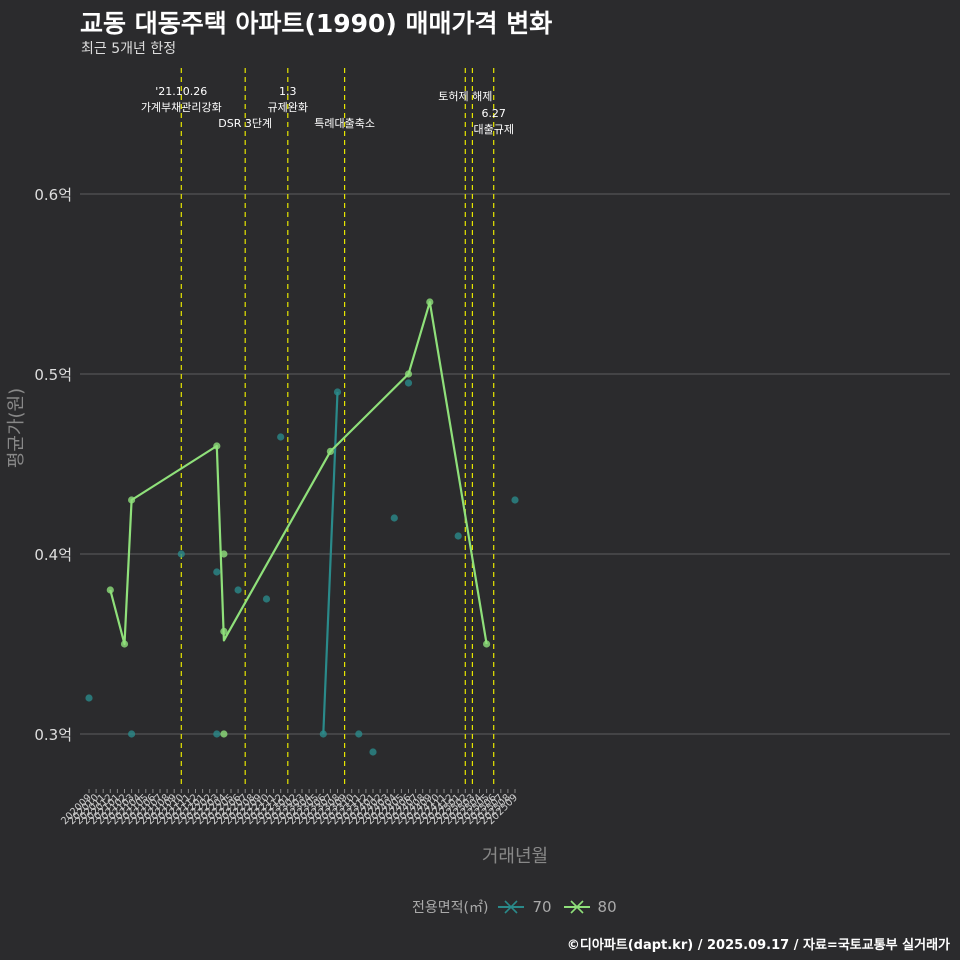 The width and height of the screenshot is (960, 960). I want to click on legend-label-70: 70, so click(542, 907).